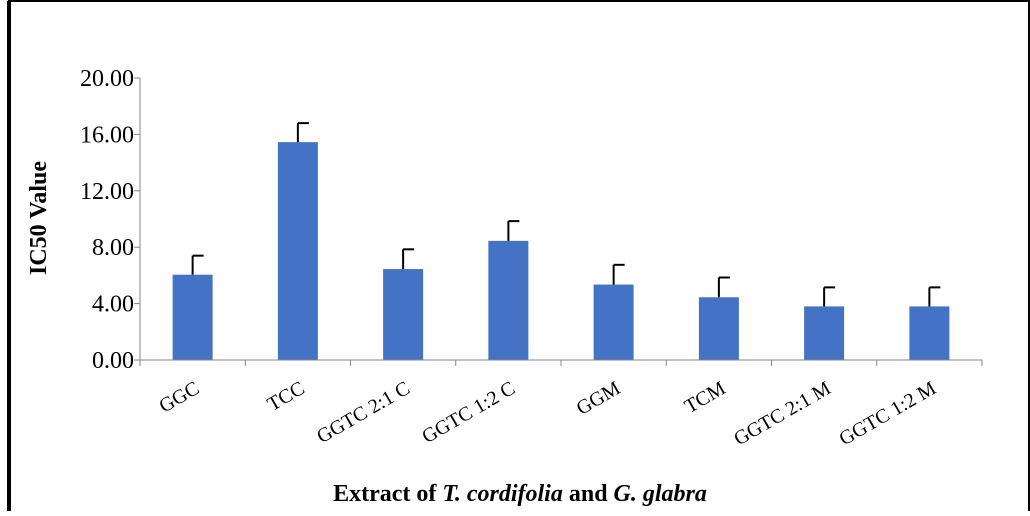 The image size is (1030, 516). I want to click on x-axis-label: Extract of T. cordifolia and G. glabra, so click(520, 494).